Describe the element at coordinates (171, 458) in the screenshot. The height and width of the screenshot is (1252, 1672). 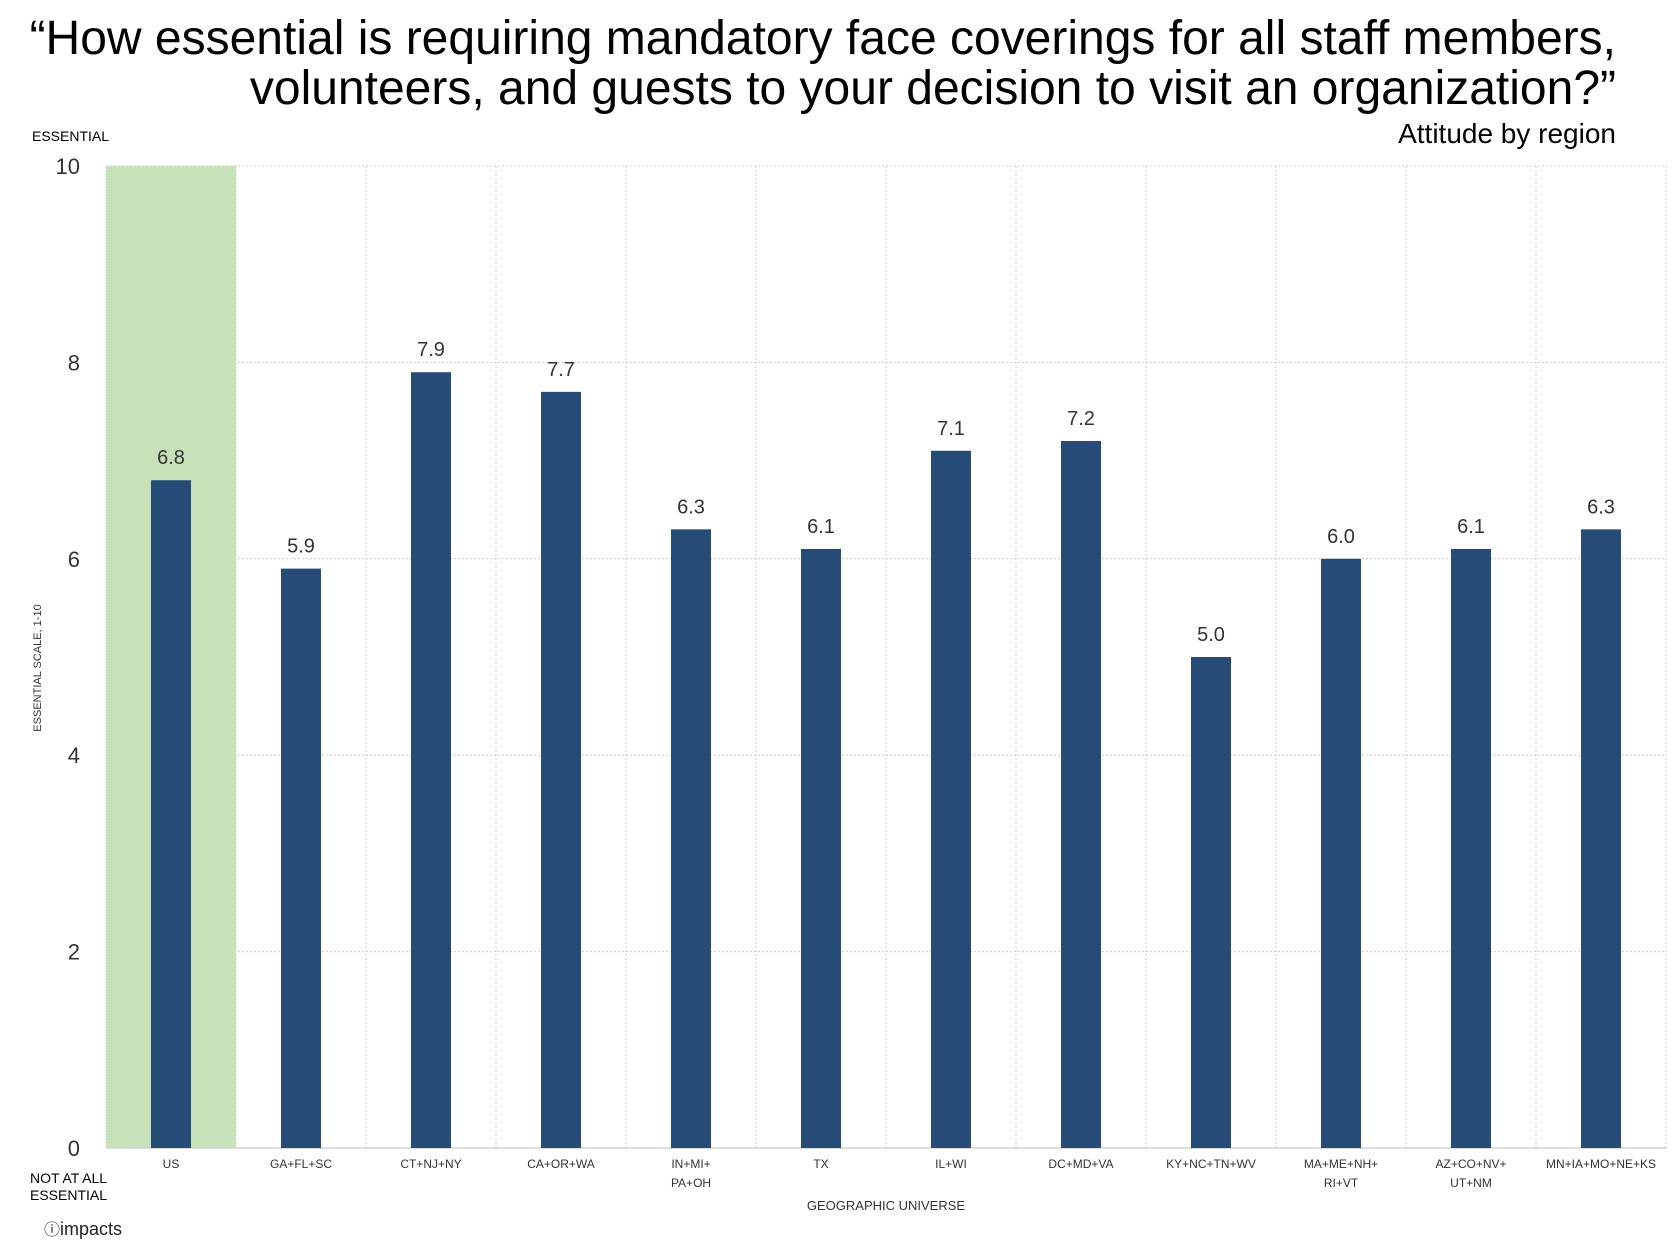
I see `bar-value-label: 6.8` at that location.